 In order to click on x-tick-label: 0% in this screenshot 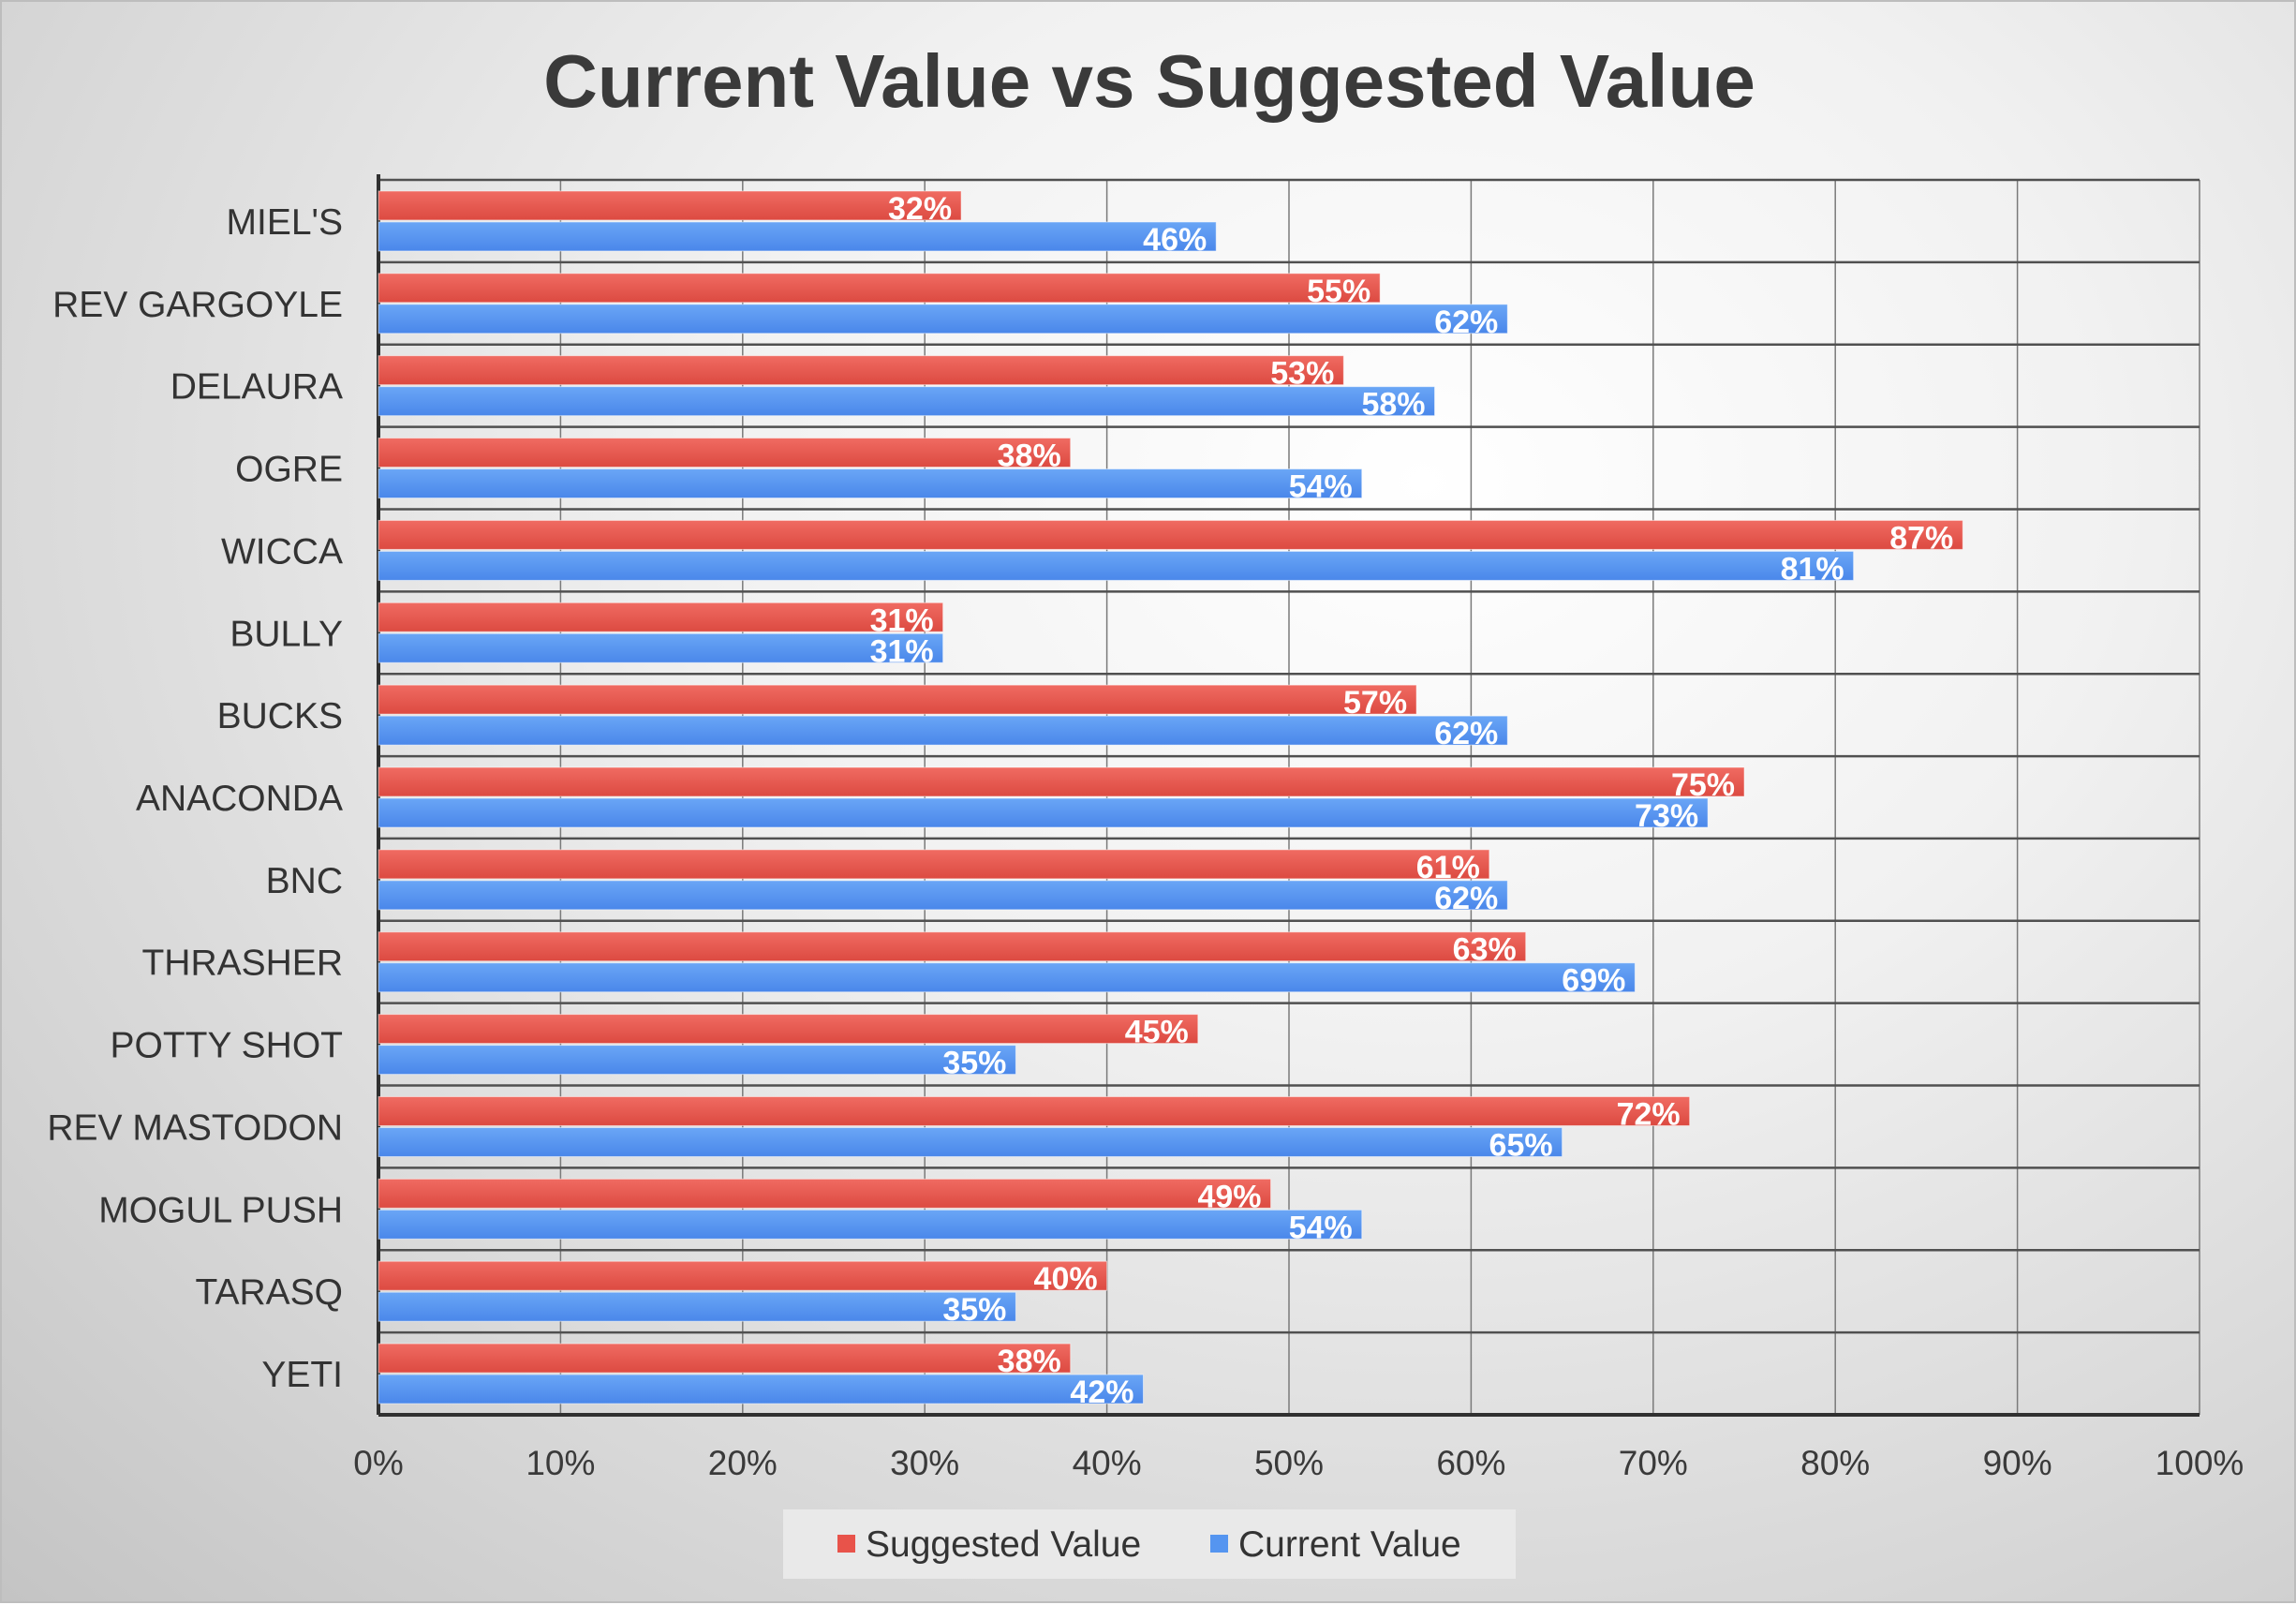, I will do `click(378, 1463)`.